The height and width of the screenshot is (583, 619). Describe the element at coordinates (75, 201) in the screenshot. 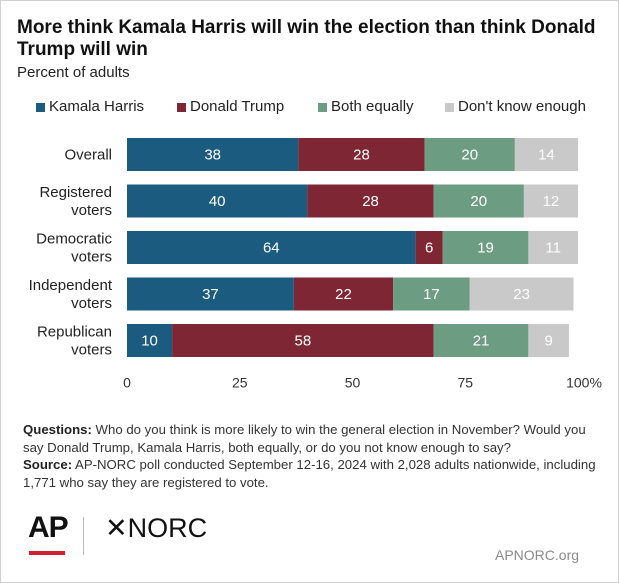

I see `category-label-registered-voters: Registered voters` at that location.